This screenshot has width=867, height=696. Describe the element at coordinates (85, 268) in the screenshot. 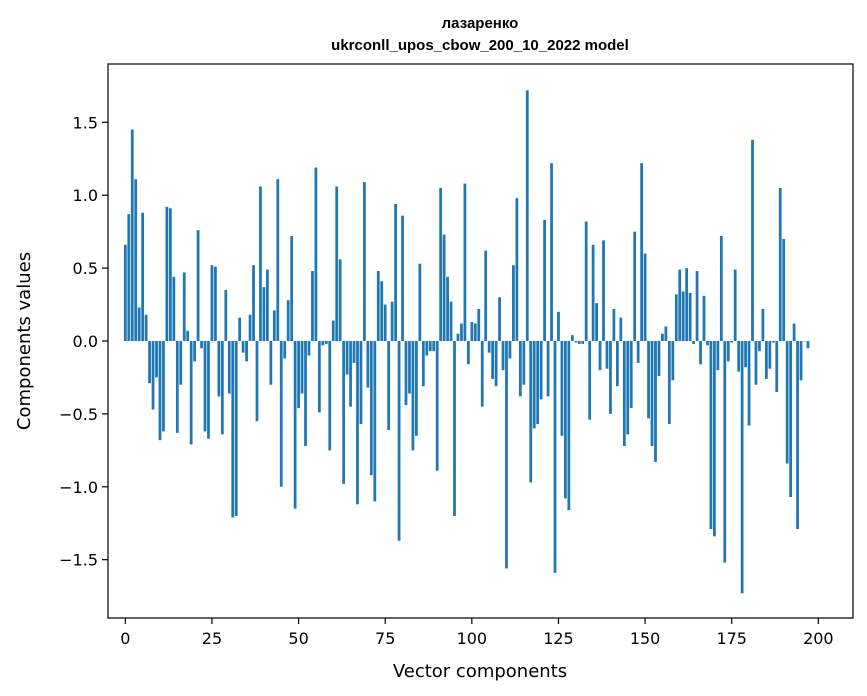

I see `y-tick-label: 0.5` at that location.